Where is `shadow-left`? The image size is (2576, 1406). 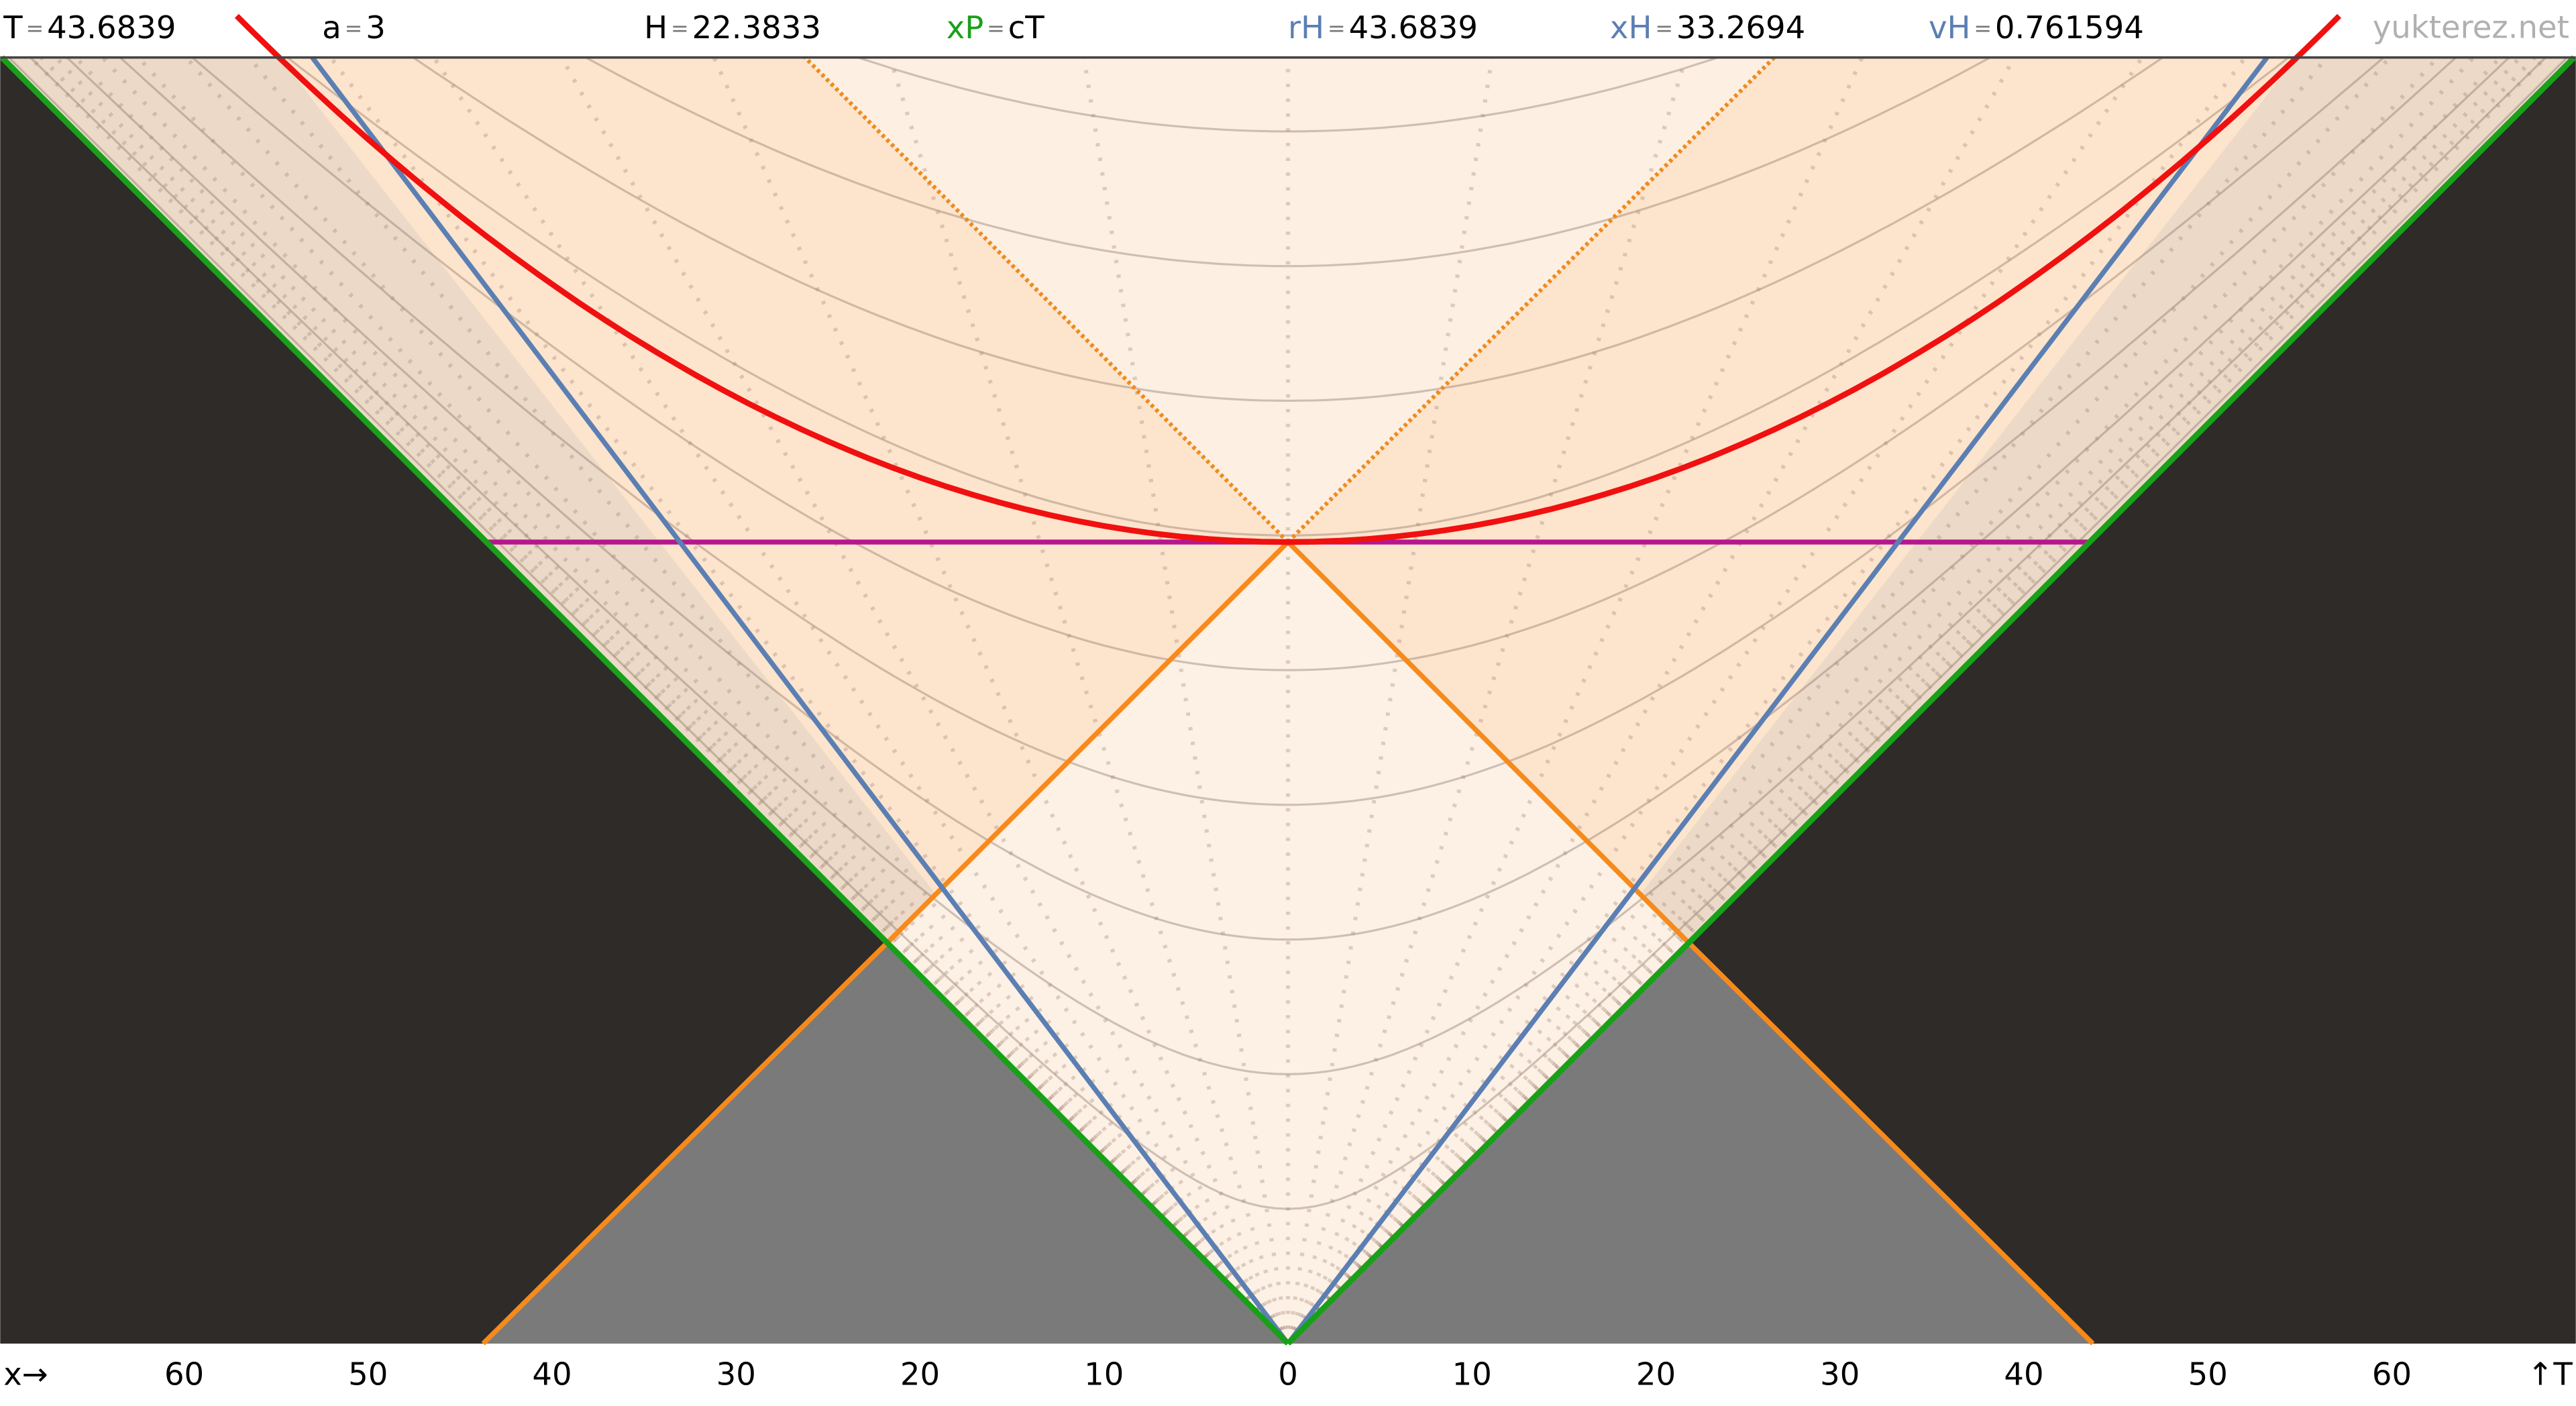 shadow-left is located at coordinates (885, 1143).